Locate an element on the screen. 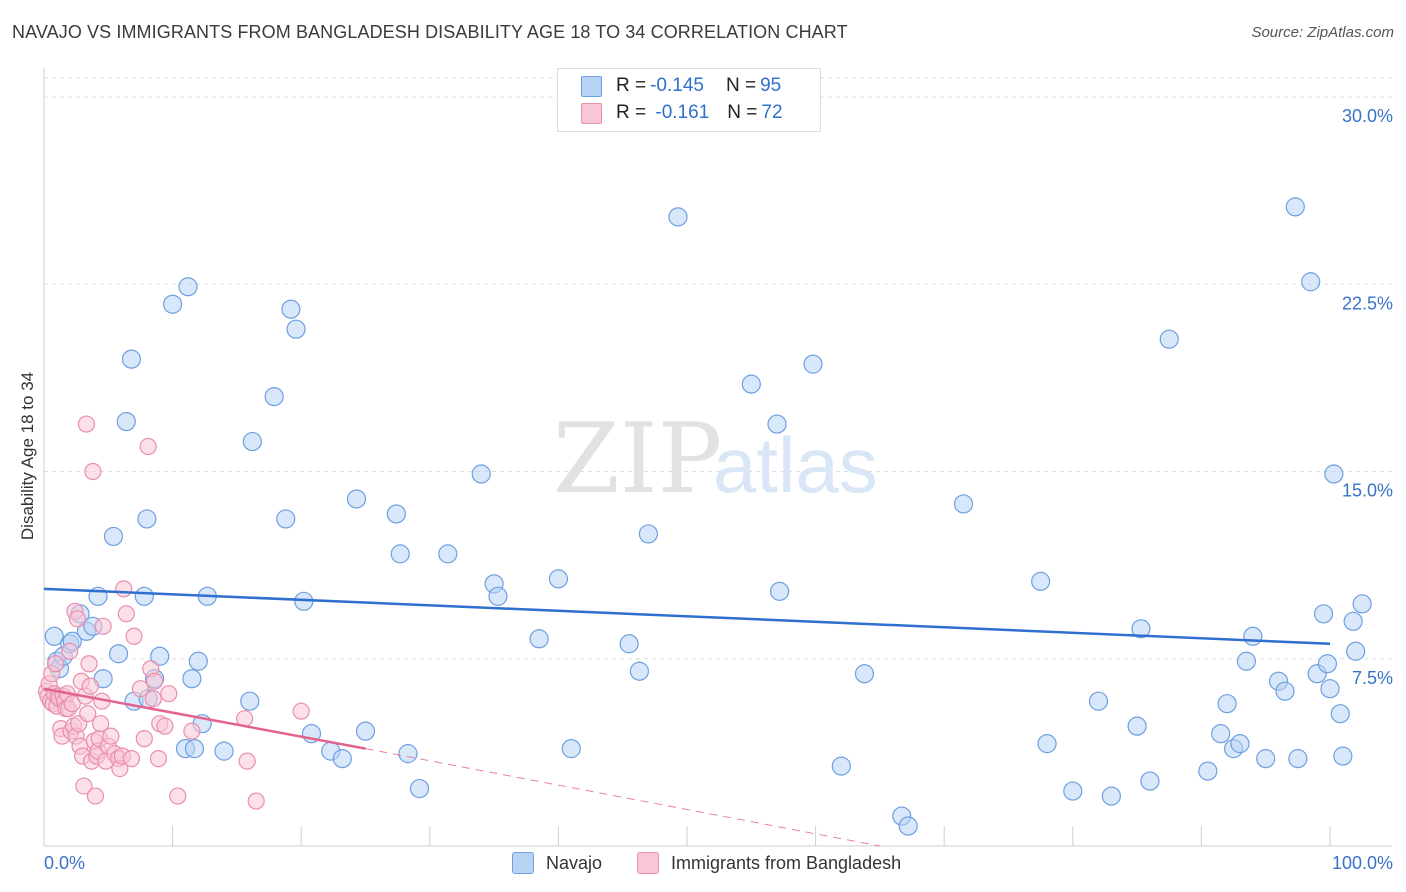  bottom-legend-navajo: Navajo is located at coordinates (557, 863).